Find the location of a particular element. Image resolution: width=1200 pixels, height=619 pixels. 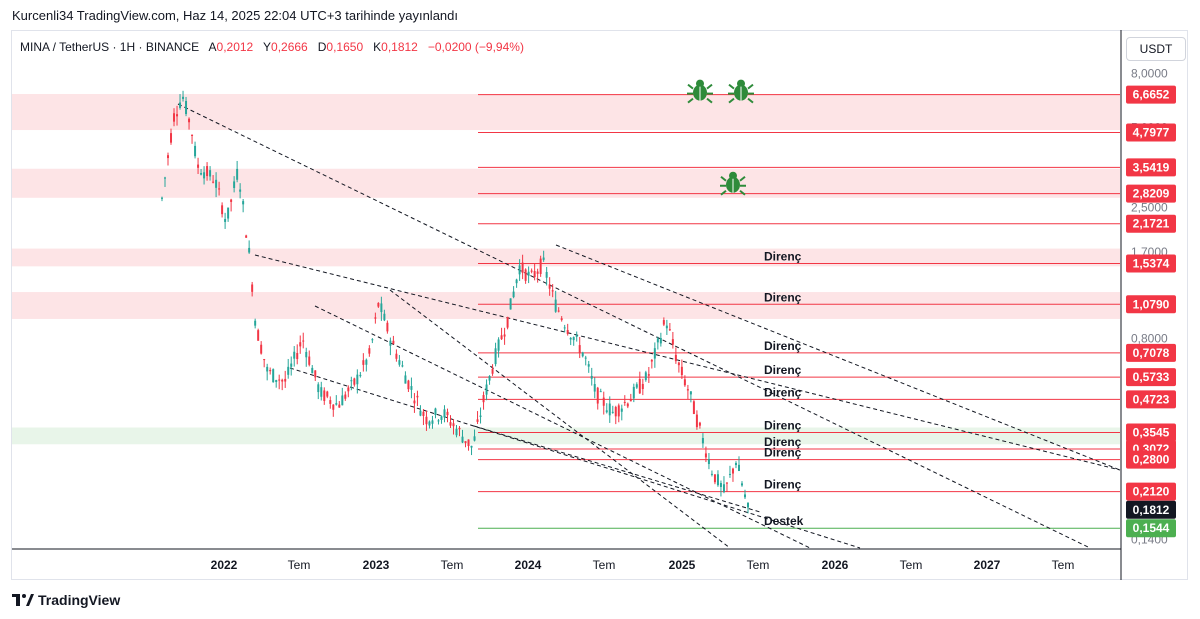

level-annotation-10: Direnç is located at coordinates (783, 425).